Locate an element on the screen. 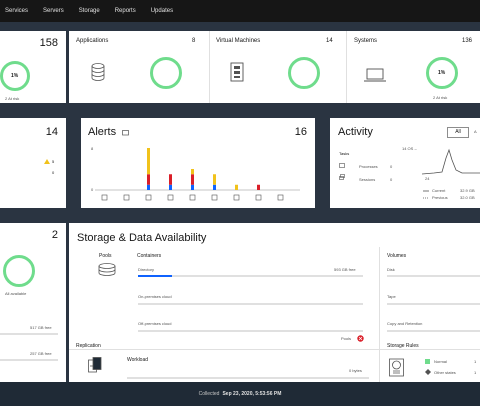 The height and width of the screenshot is (406, 480). device-icon is located at coordinates (192, 197).